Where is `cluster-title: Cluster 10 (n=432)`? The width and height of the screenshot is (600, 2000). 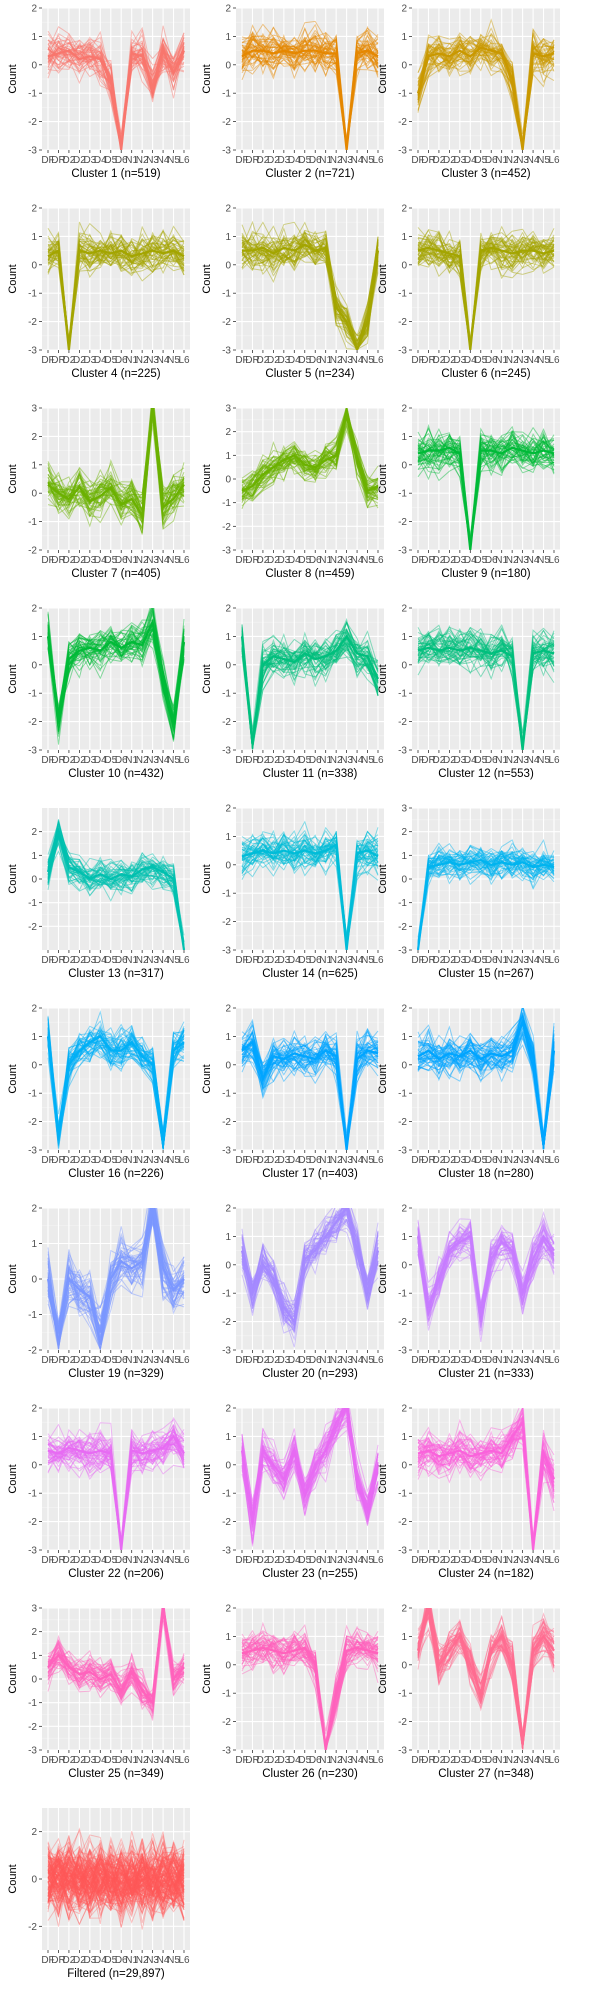
cluster-title: Cluster 10 (n=432) is located at coordinates (116, 774).